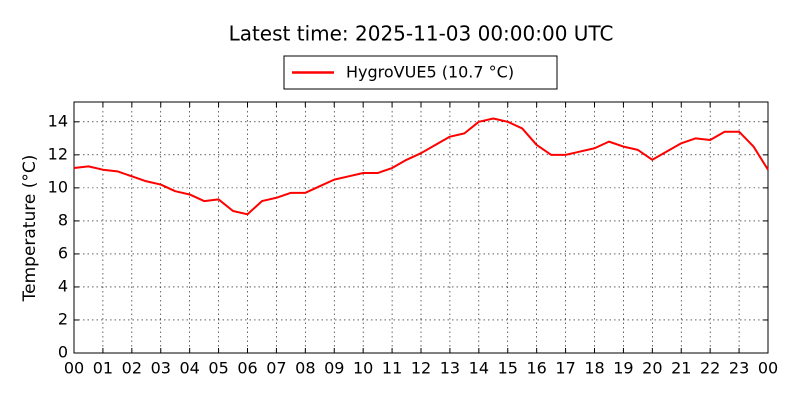  I want to click on y-tick-label: 14, so click(58, 120).